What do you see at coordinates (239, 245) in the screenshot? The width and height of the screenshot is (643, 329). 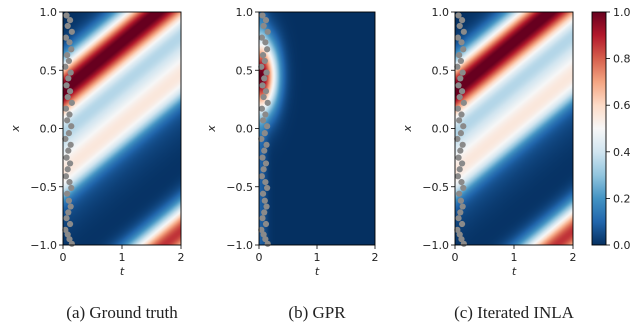 I see `y-tick-label: −1.0` at bounding box center [239, 245].